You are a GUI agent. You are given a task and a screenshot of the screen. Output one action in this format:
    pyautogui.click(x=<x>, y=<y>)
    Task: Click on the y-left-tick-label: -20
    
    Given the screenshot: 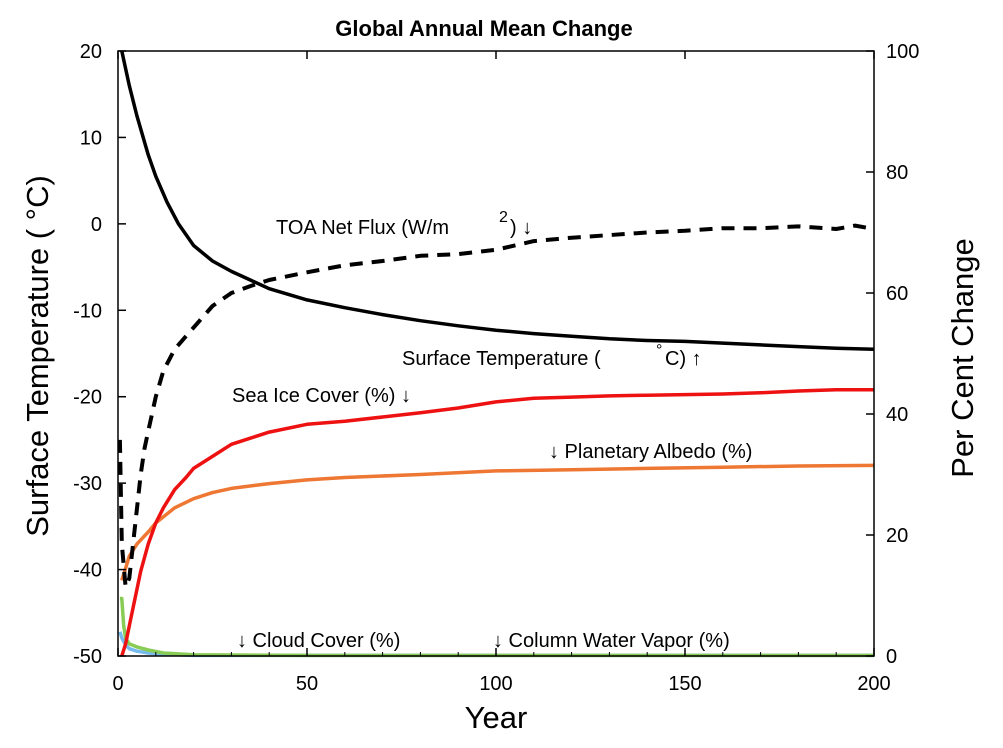 What is the action you would take?
    pyautogui.click(x=87, y=398)
    